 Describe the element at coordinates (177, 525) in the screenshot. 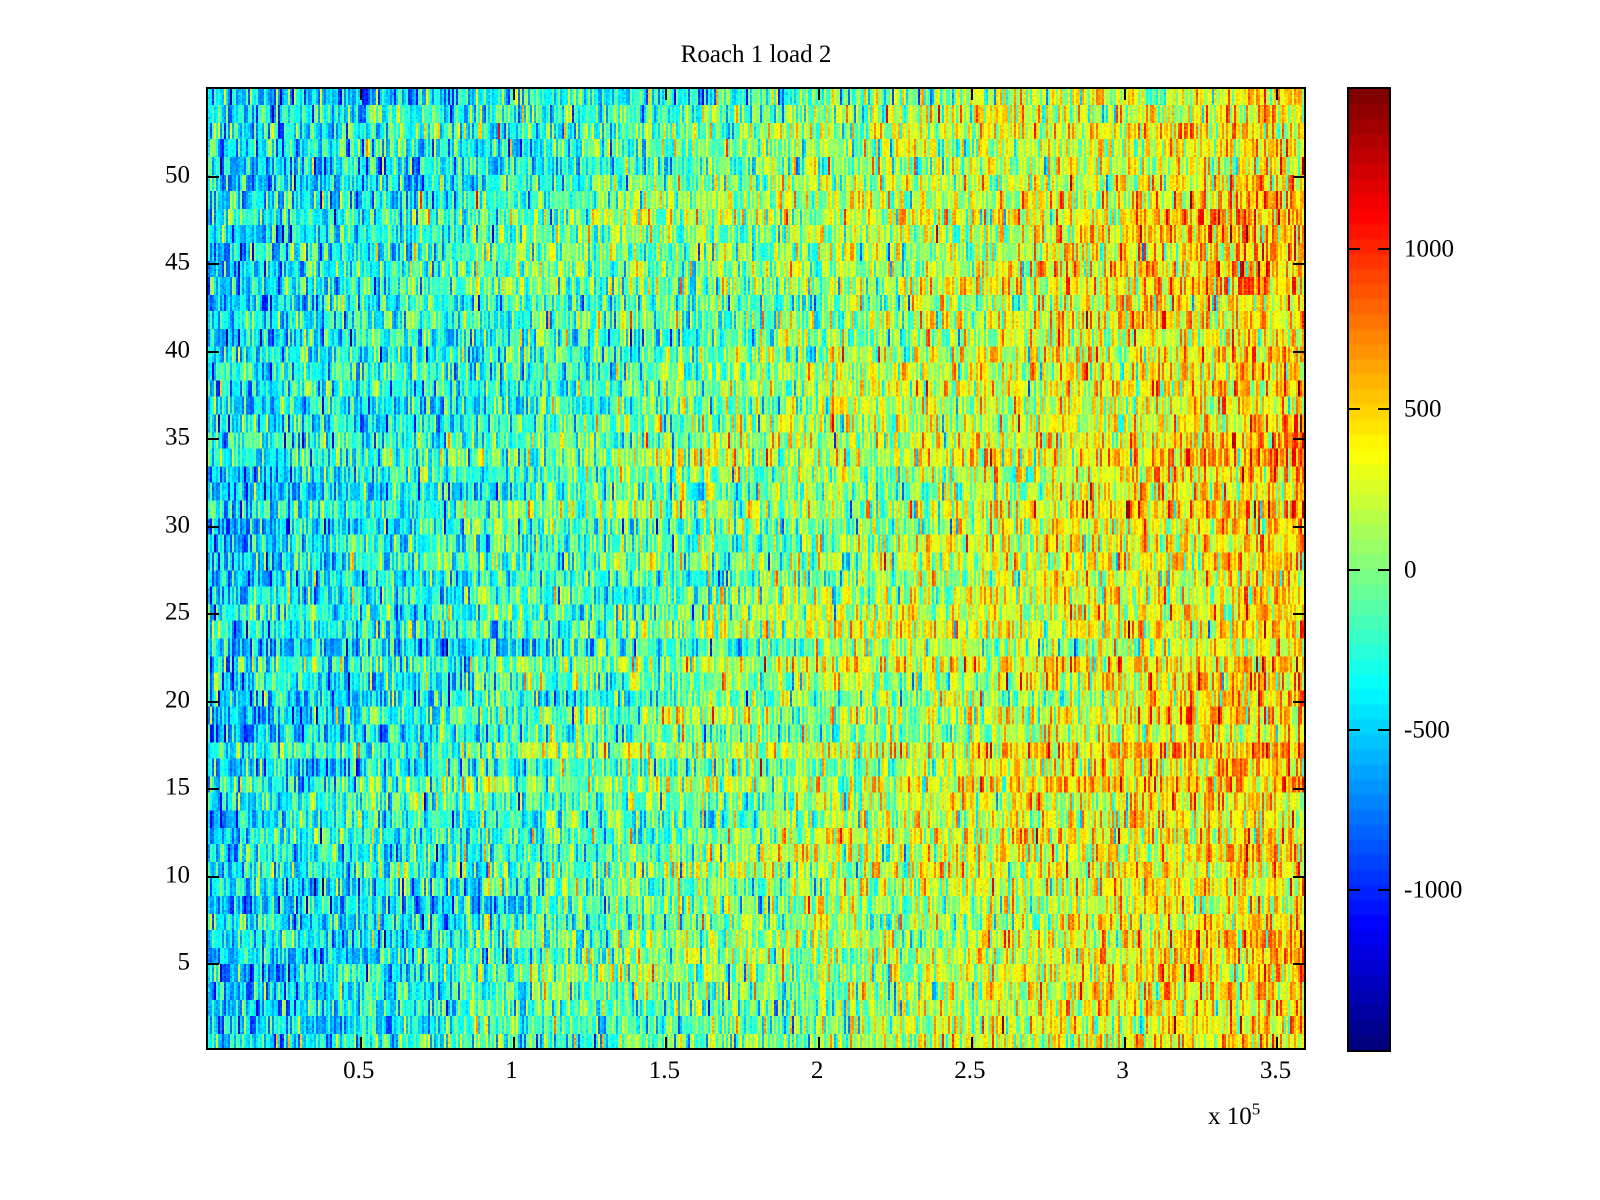

I see `y-axis-tick-label: 30` at that location.